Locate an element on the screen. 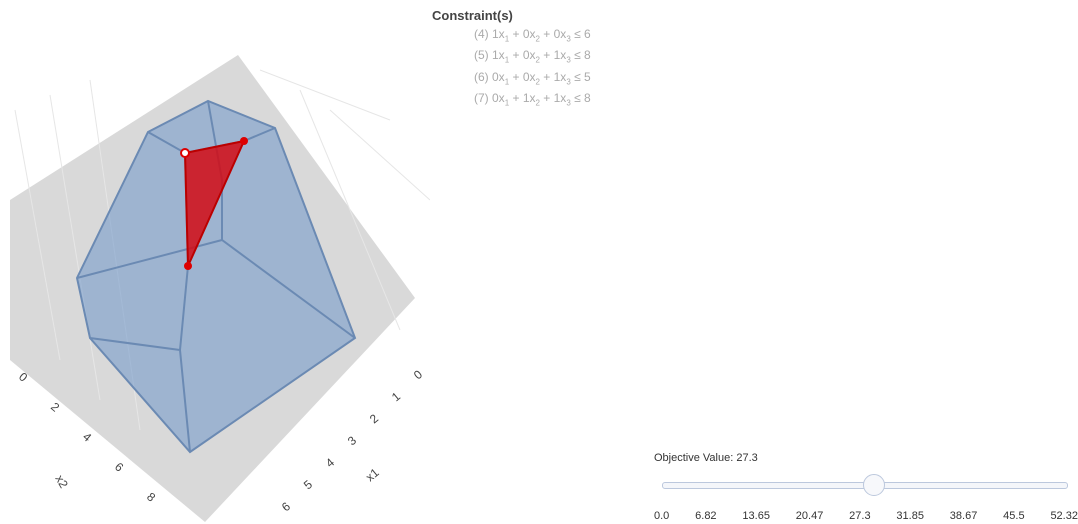 This screenshot has width=1078, height=524. slider-tick: 20.47 is located at coordinates (809, 516).